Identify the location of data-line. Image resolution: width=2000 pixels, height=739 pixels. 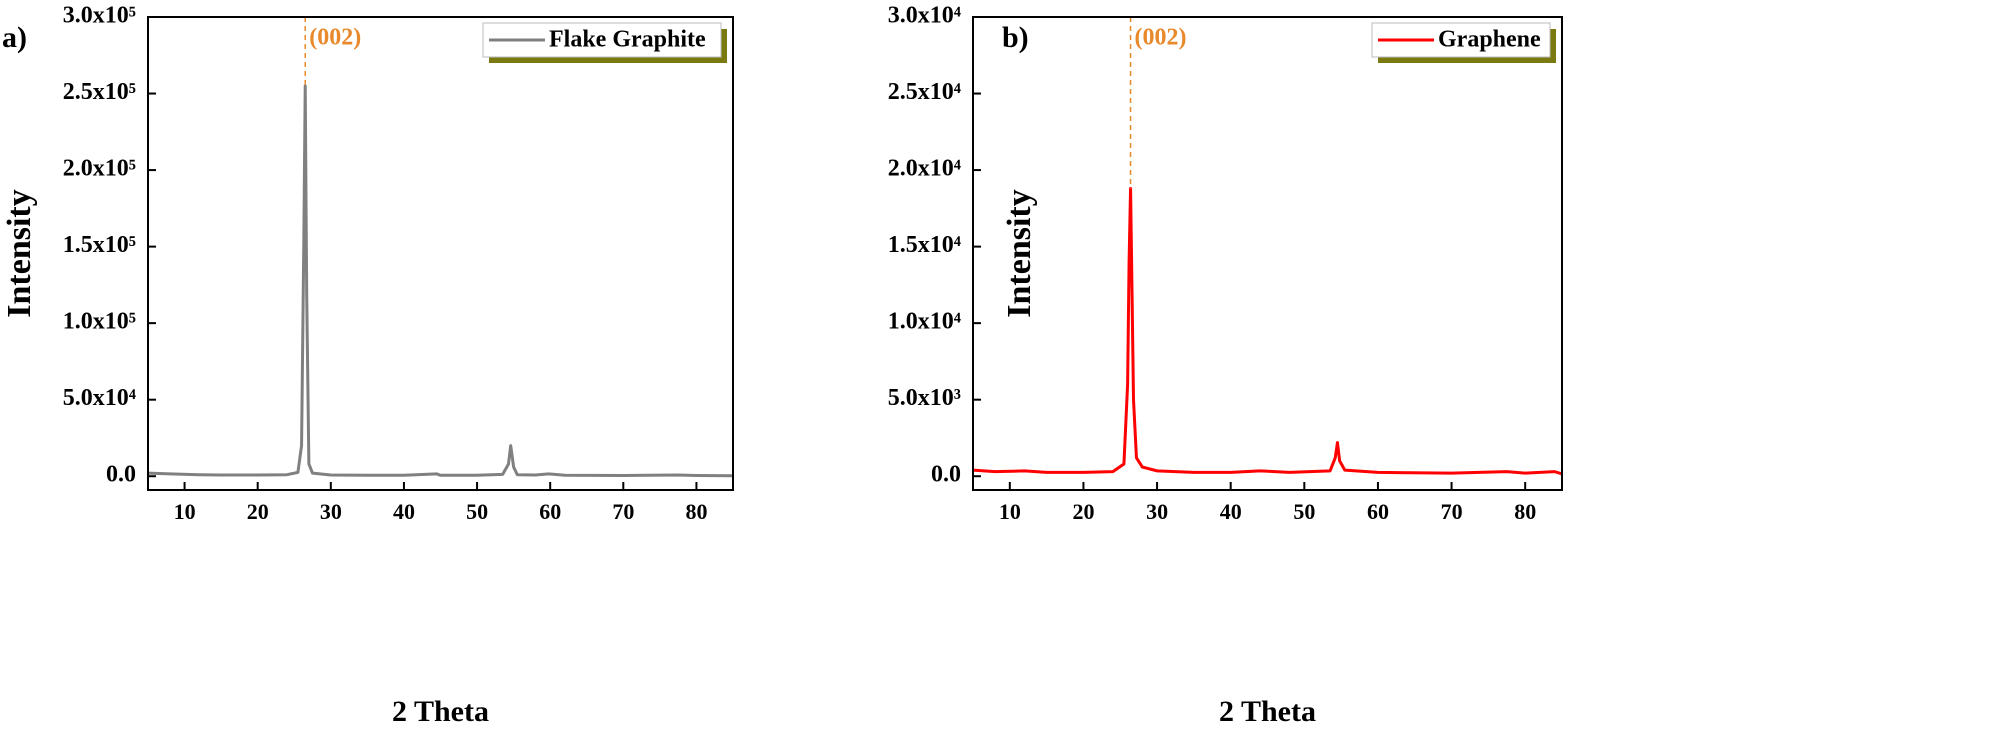
(1267, 331).